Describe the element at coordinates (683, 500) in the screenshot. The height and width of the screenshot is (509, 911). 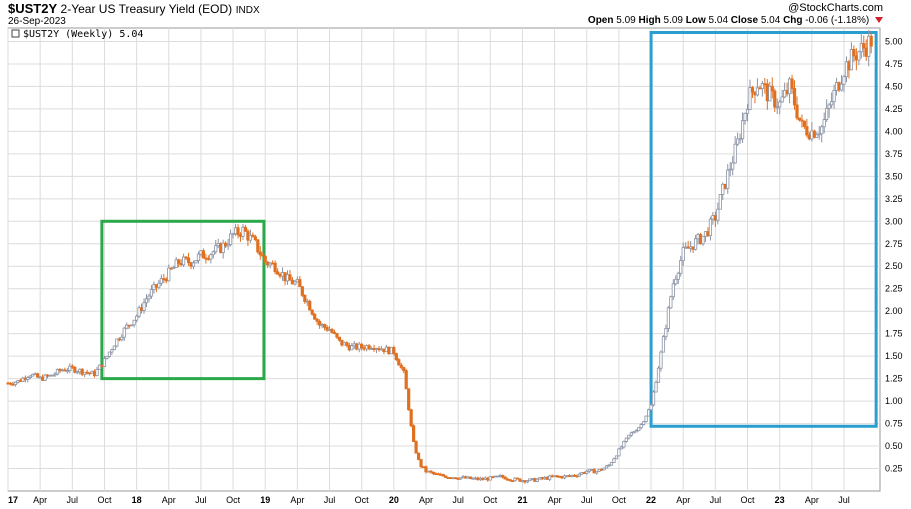
I see `x-tick-label: Apr` at that location.